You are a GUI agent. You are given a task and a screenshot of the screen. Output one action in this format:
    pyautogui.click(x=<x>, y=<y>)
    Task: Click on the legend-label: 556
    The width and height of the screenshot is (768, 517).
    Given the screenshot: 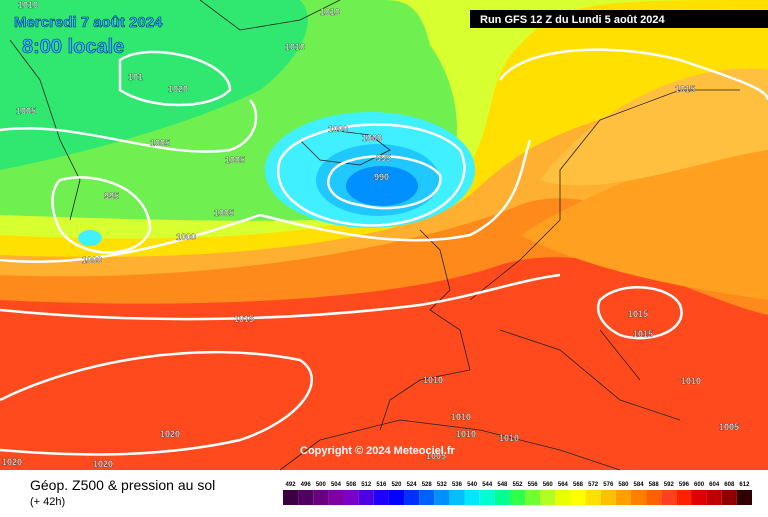 What is the action you would take?
    pyautogui.click(x=533, y=485)
    